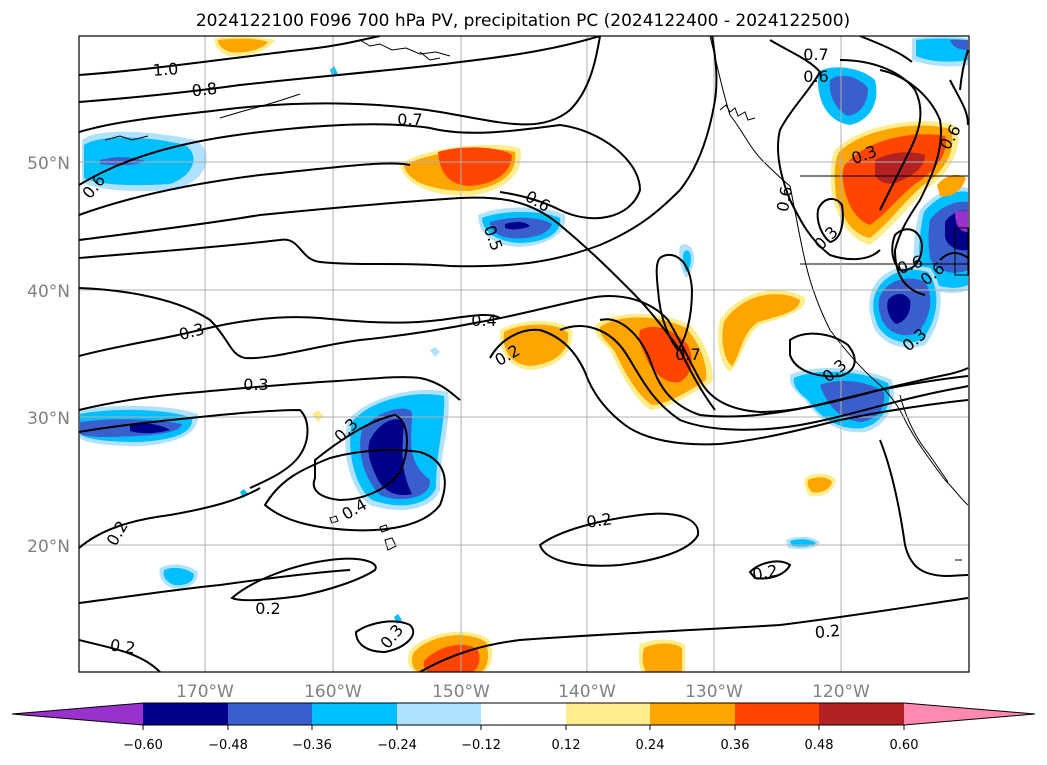 The height and width of the screenshot is (765, 1047). Describe the element at coordinates (312, 745) in the screenshot. I see `colorbar-tick-label: −0.36` at that location.